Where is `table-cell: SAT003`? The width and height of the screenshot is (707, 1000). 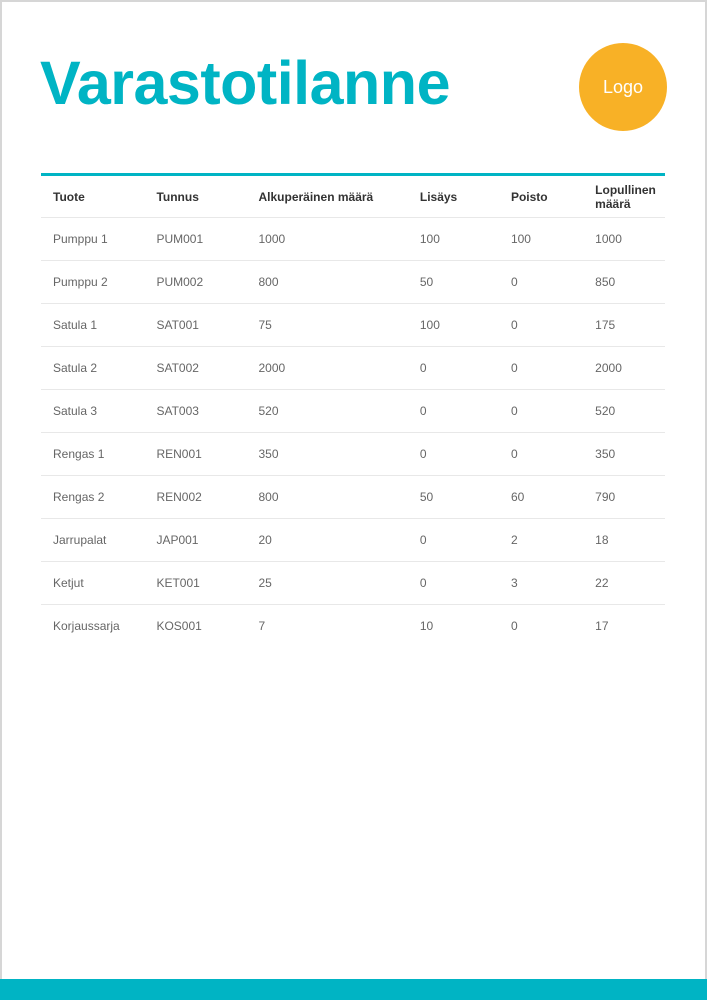 table-cell: SAT003 is located at coordinates (195, 411).